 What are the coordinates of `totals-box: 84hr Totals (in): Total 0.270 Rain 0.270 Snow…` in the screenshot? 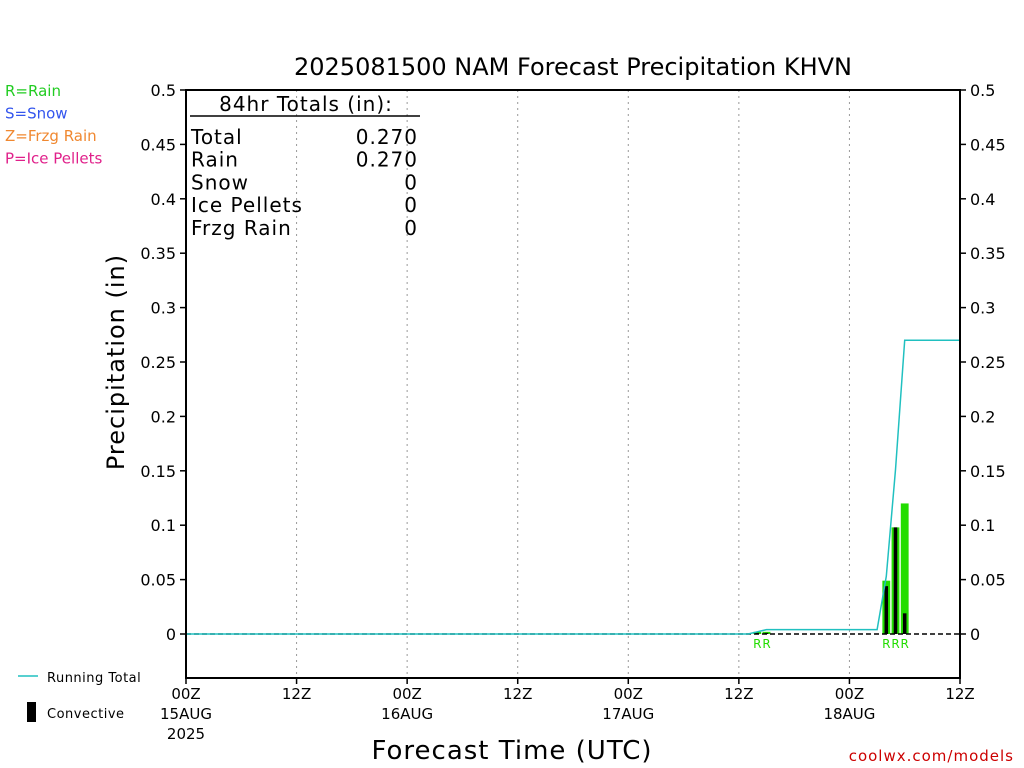 It's located at (305, 166).